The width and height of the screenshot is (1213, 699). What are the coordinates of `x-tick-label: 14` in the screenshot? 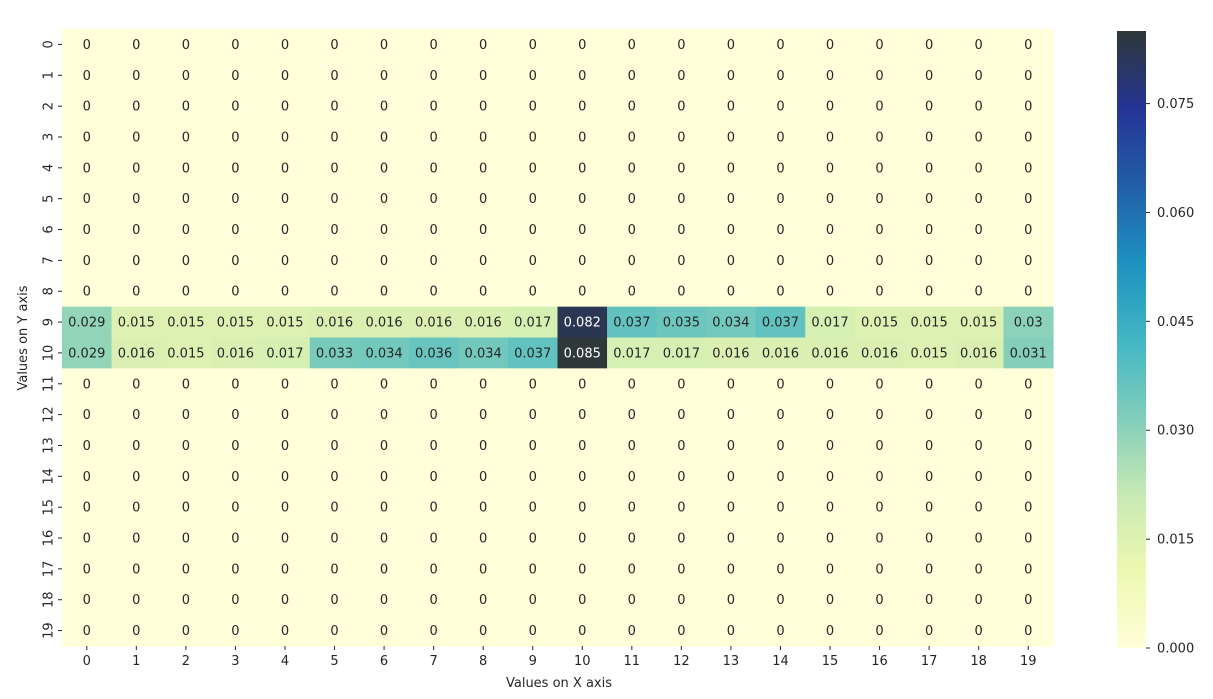 It's located at (780, 661).